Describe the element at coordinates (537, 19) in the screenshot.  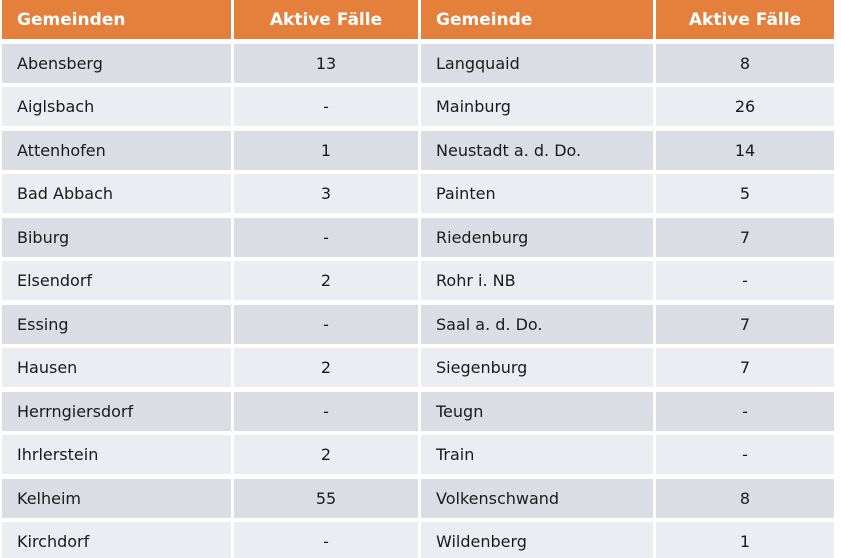
I see `column-header-gemeinde: Gemeinde` at that location.